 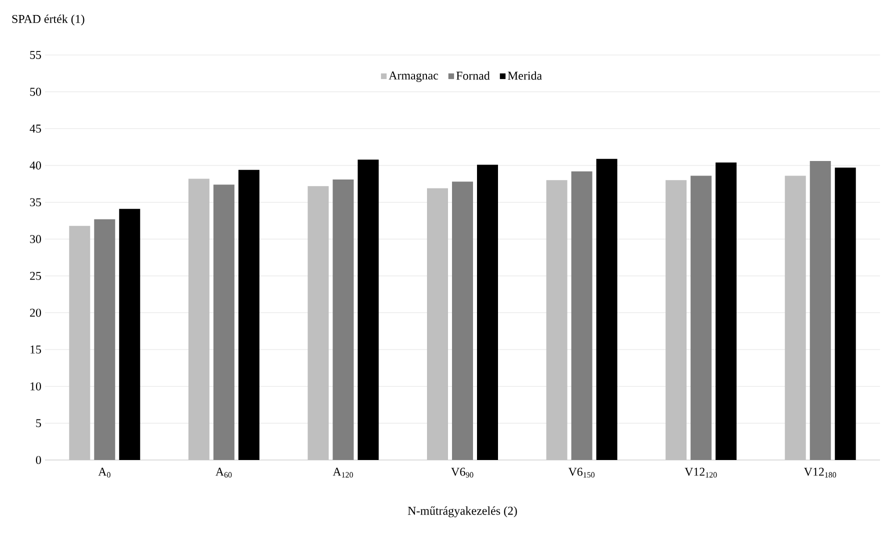 I want to click on x-tick-label: V12$_{120}$, so click(x=700, y=473).